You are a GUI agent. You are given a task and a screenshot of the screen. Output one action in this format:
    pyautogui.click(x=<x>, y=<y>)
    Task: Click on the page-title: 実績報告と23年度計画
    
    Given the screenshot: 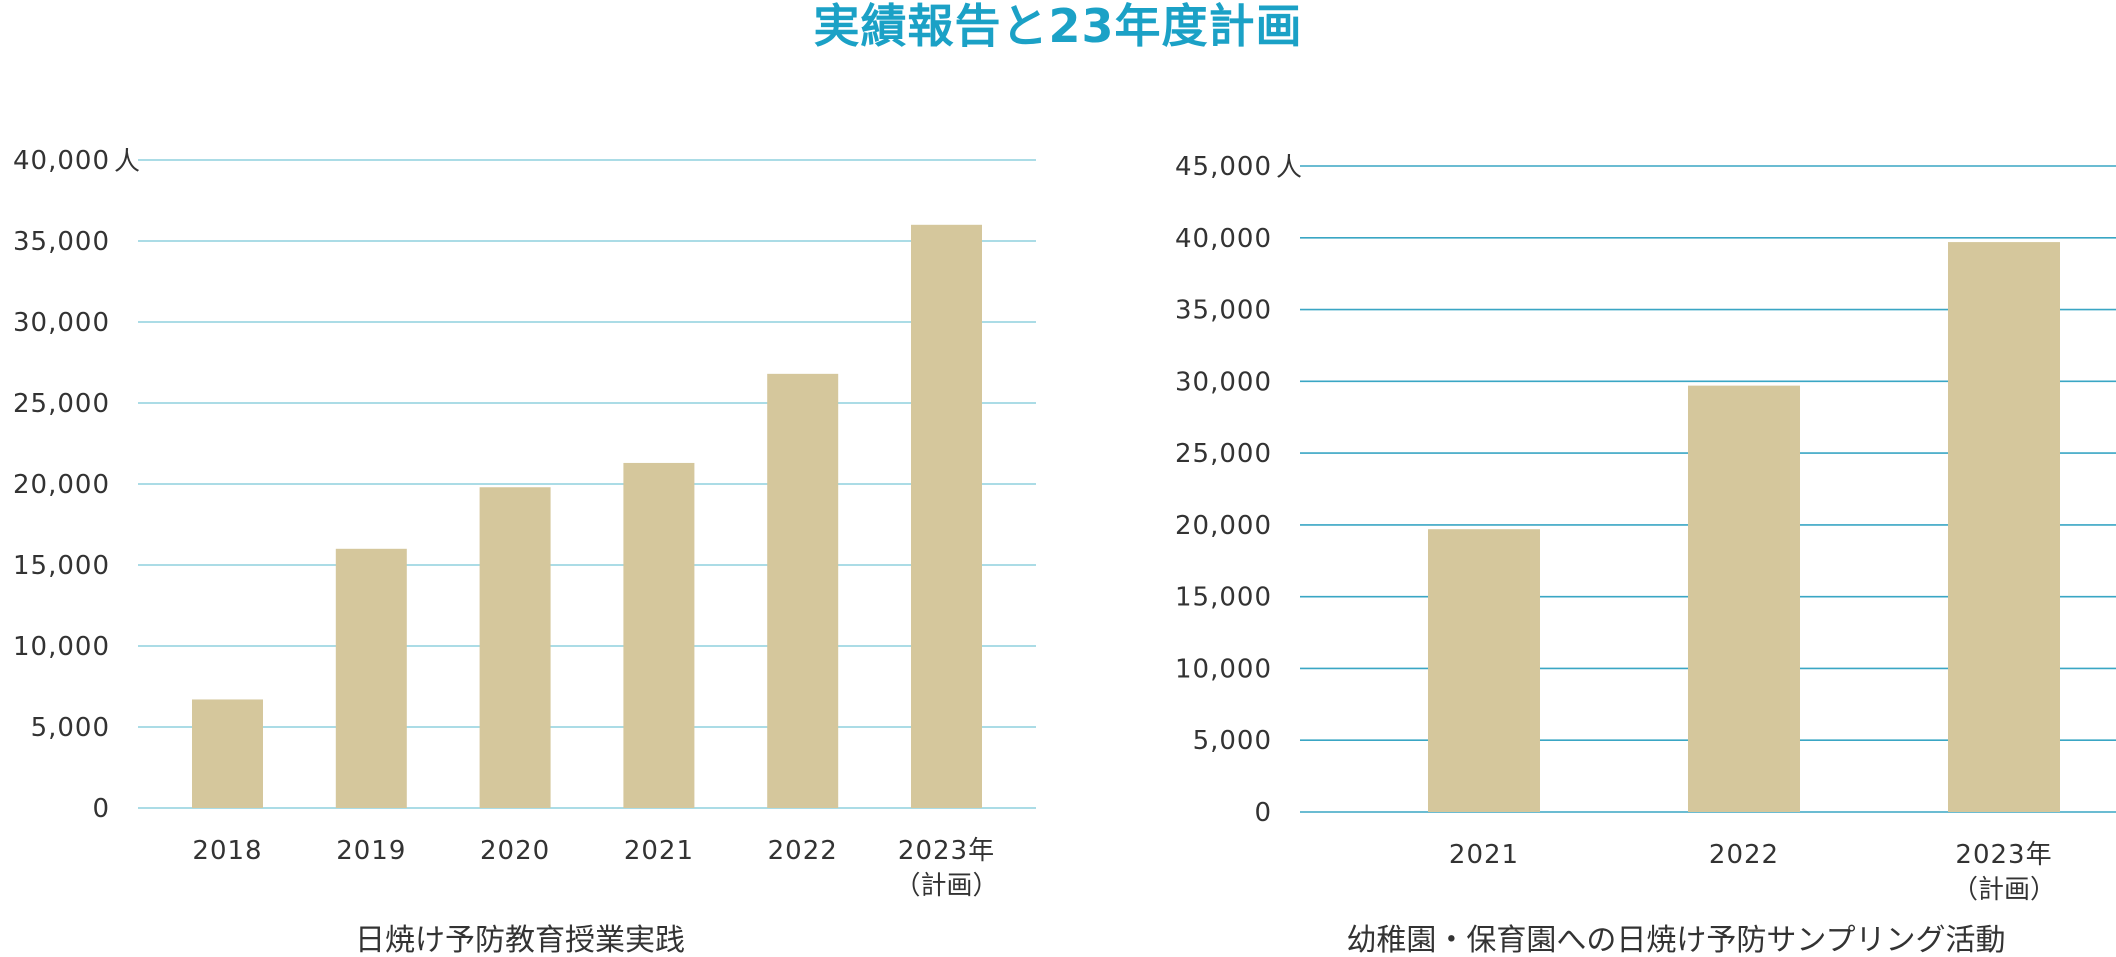 What is the action you would take?
    pyautogui.click(x=1058, y=26)
    